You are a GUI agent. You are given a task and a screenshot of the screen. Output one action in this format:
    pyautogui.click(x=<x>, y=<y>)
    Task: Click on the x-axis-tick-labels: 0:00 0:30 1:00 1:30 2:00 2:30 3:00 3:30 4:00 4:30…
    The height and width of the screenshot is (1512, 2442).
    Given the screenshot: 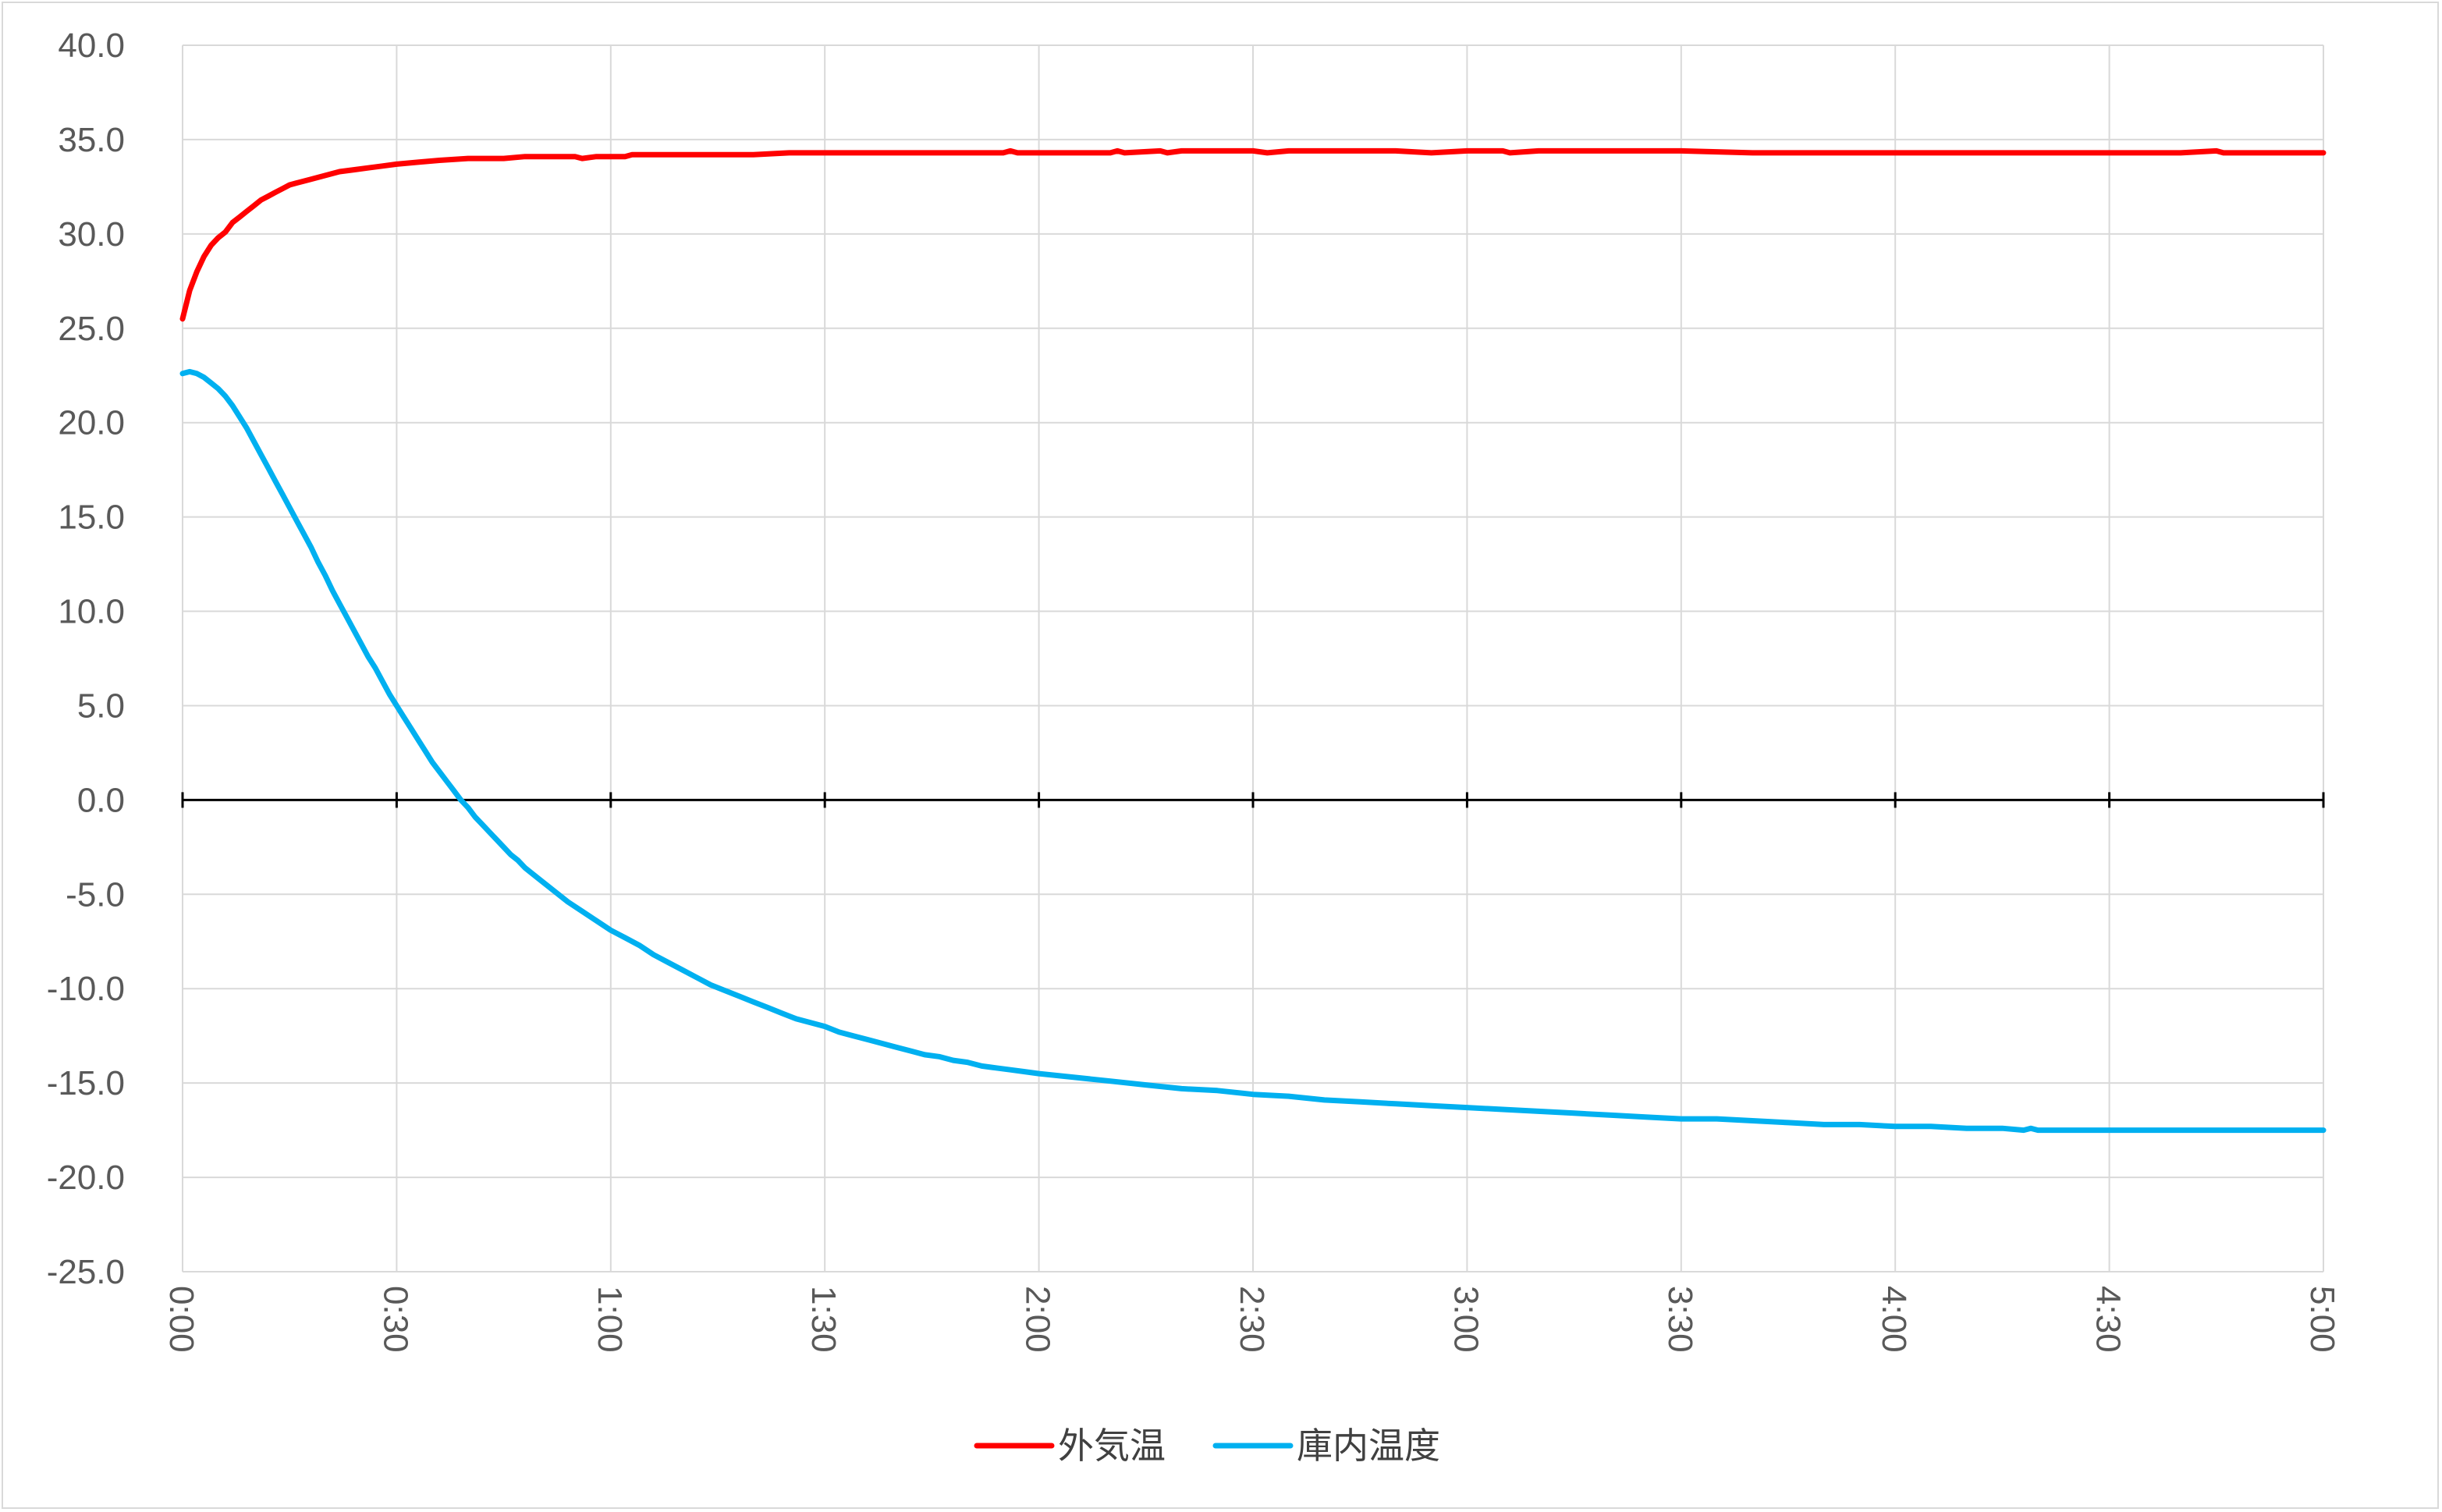 What is the action you would take?
    pyautogui.click(x=1251, y=1320)
    